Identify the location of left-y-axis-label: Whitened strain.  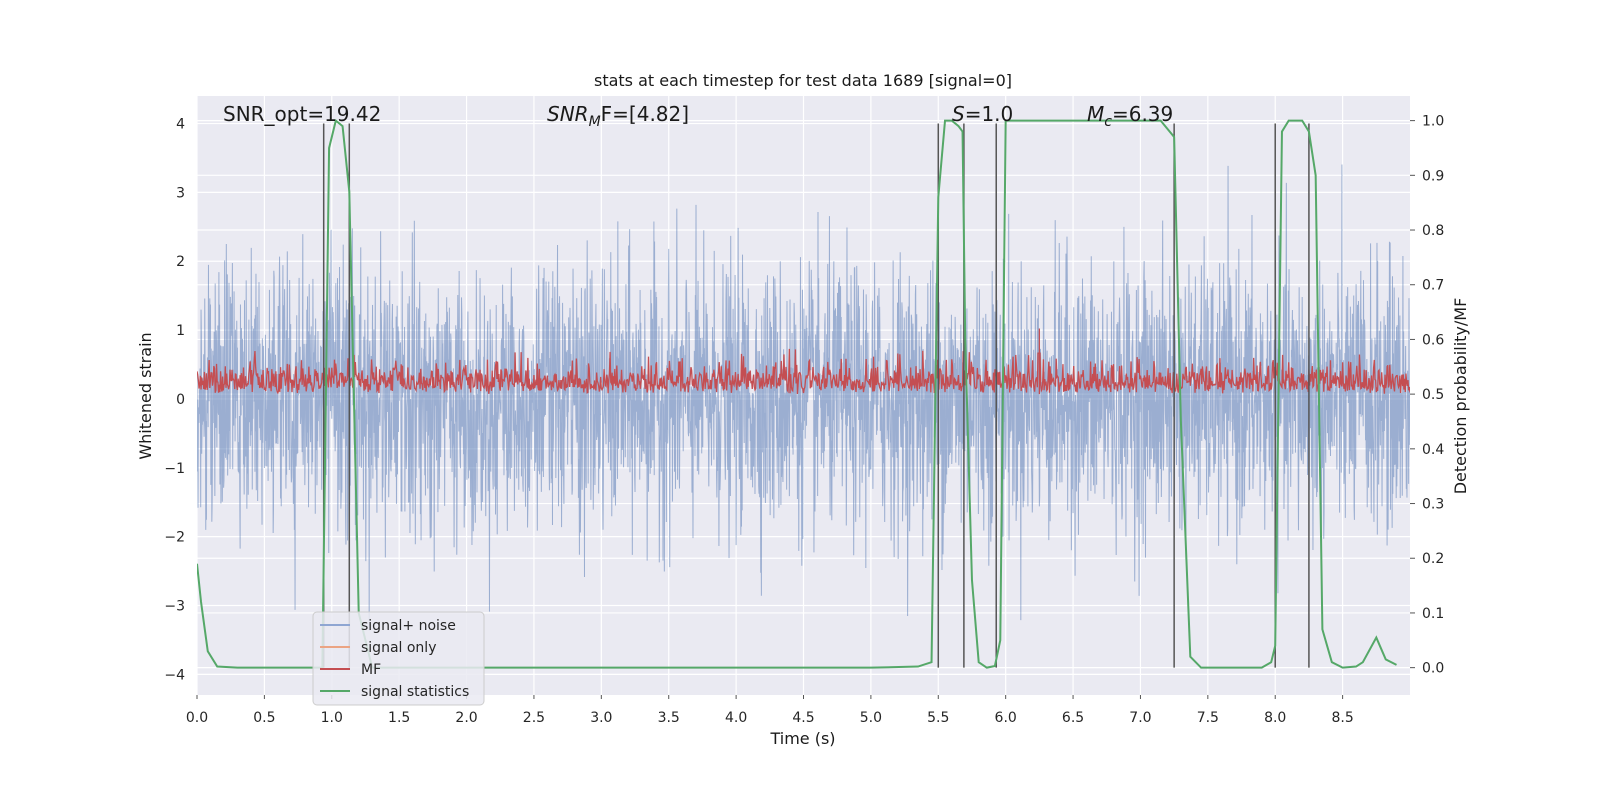
(145, 395).